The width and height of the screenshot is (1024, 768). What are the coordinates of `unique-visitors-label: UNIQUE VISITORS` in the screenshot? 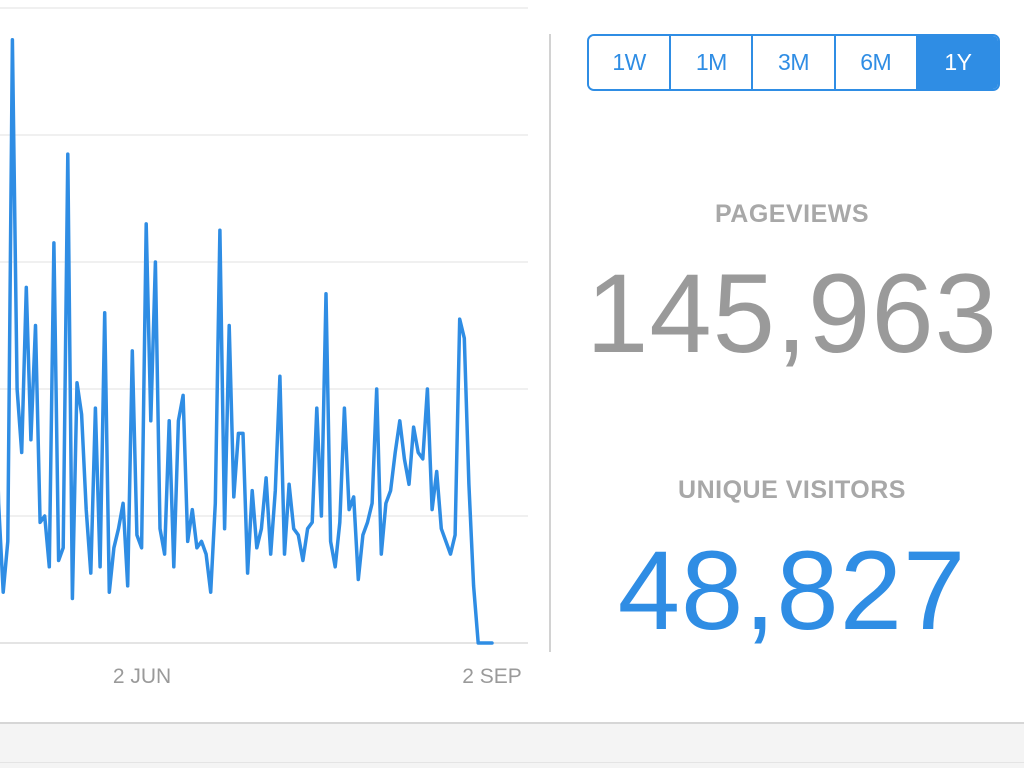 It's located at (792, 490).